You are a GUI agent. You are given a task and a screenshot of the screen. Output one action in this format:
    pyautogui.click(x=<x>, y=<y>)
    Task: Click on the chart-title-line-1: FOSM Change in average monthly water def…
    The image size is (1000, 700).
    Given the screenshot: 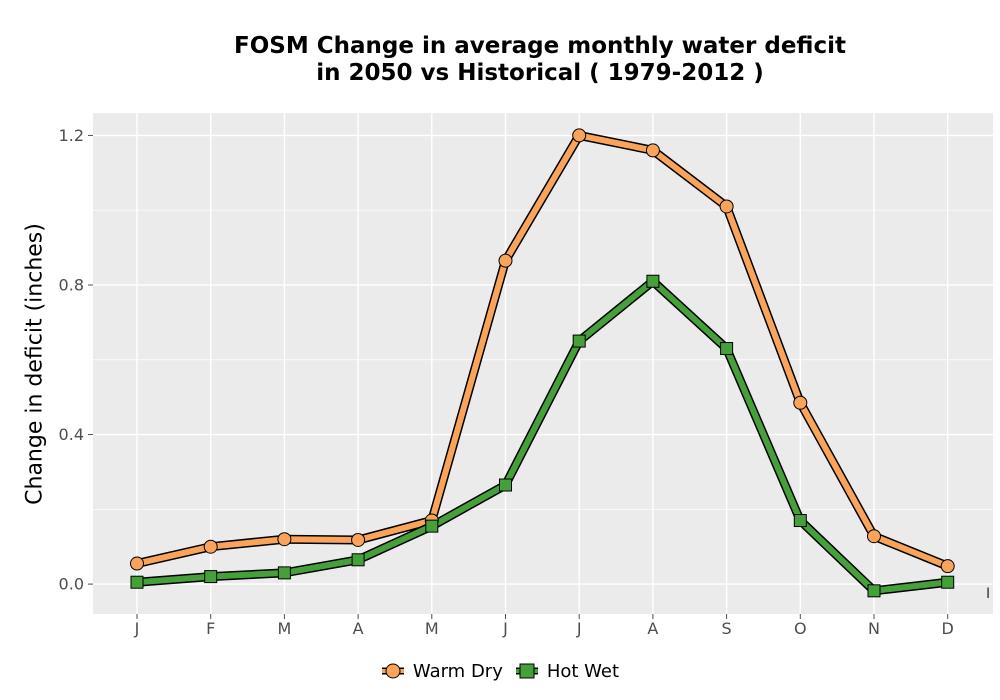 What is the action you would take?
    pyautogui.click(x=540, y=46)
    